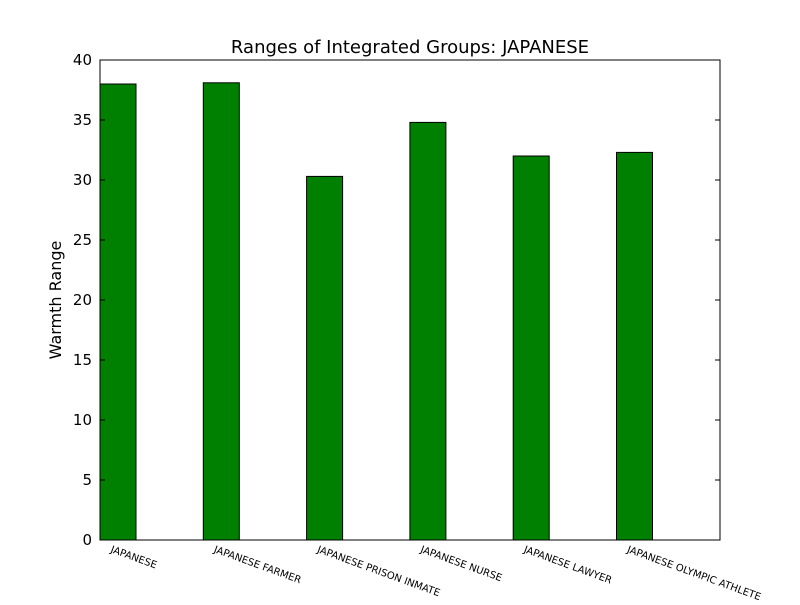 The height and width of the screenshot is (605, 800). Describe the element at coordinates (410, 47) in the screenshot. I see `chart-title: Ranges of Integrated Groups: JAPANESE` at that location.